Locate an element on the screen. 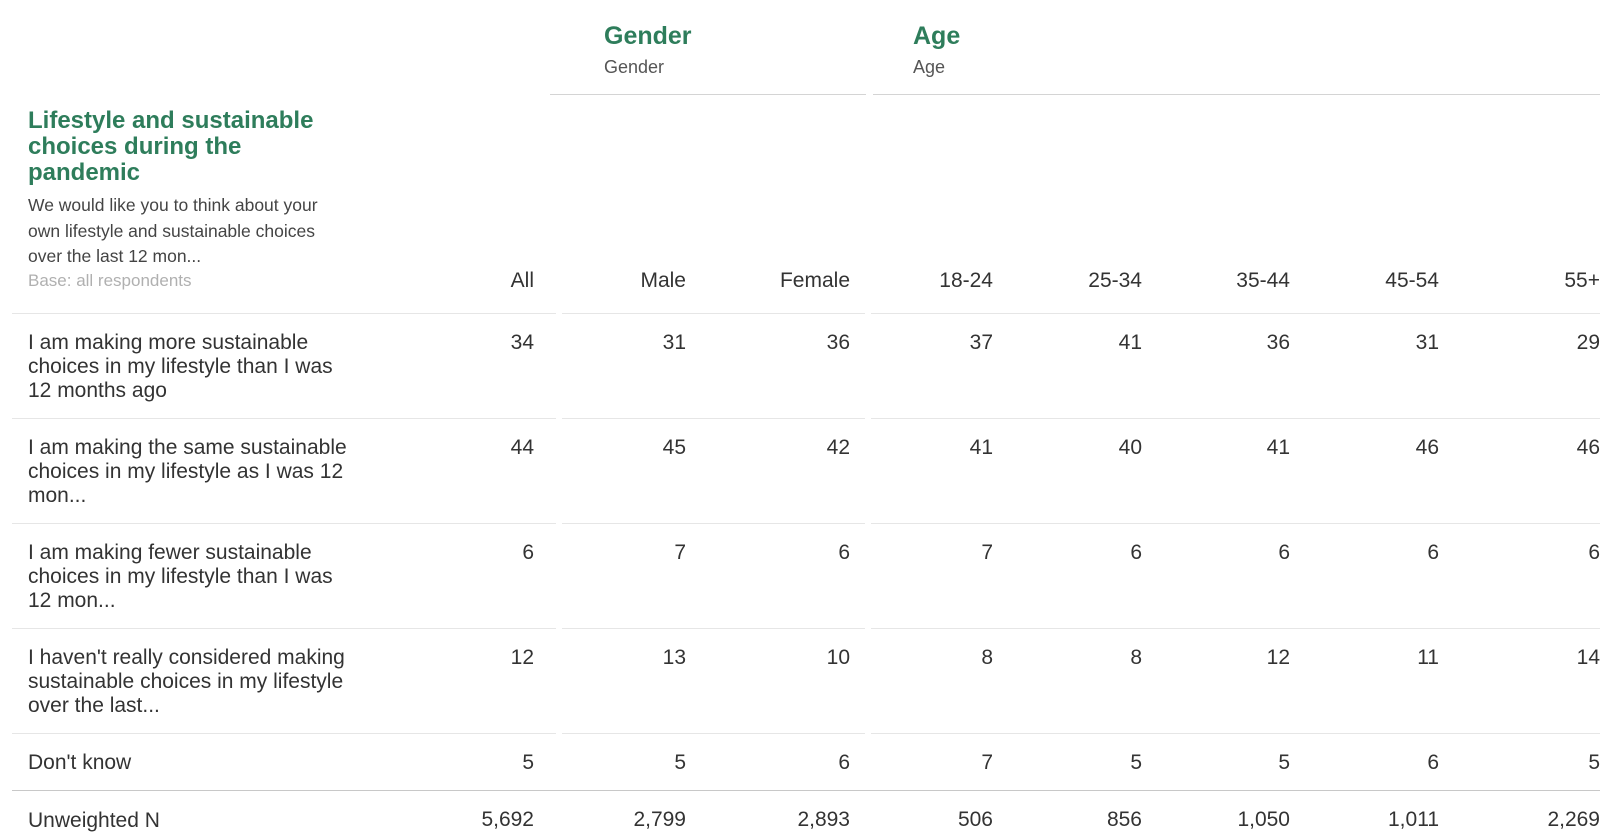 The height and width of the screenshot is (840, 1600). row-label: Don't know is located at coordinates (80, 762).